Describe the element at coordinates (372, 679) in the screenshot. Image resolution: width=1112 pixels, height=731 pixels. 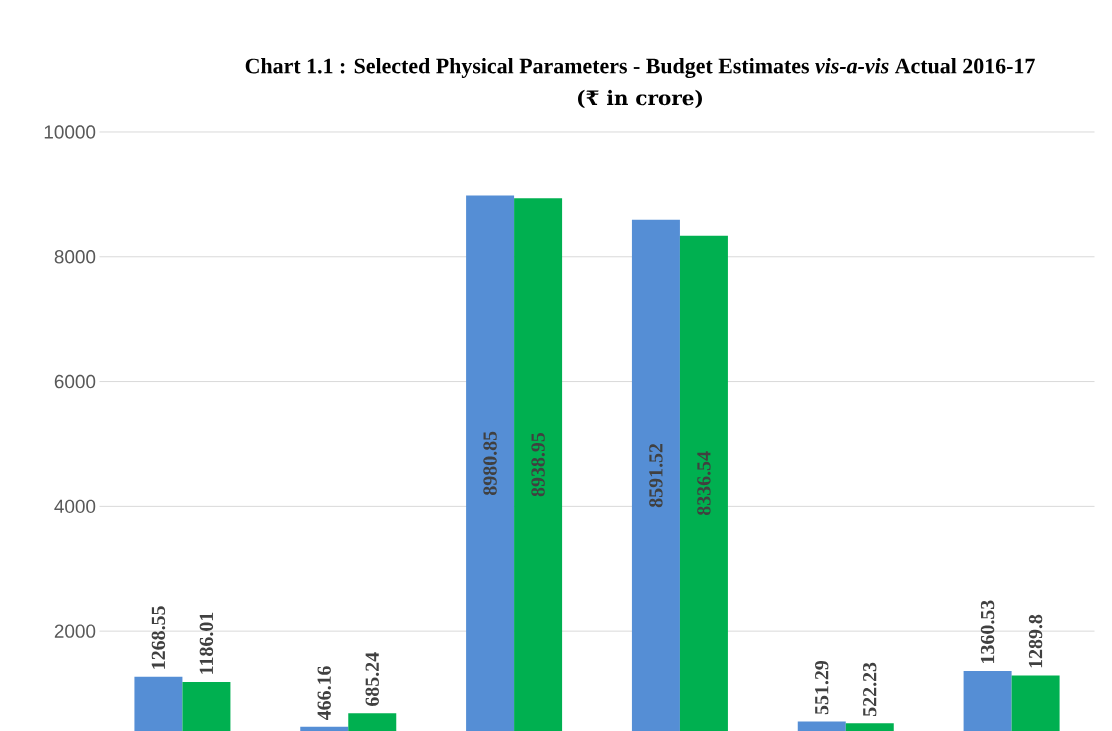
I see `data-label: 685.24` at that location.